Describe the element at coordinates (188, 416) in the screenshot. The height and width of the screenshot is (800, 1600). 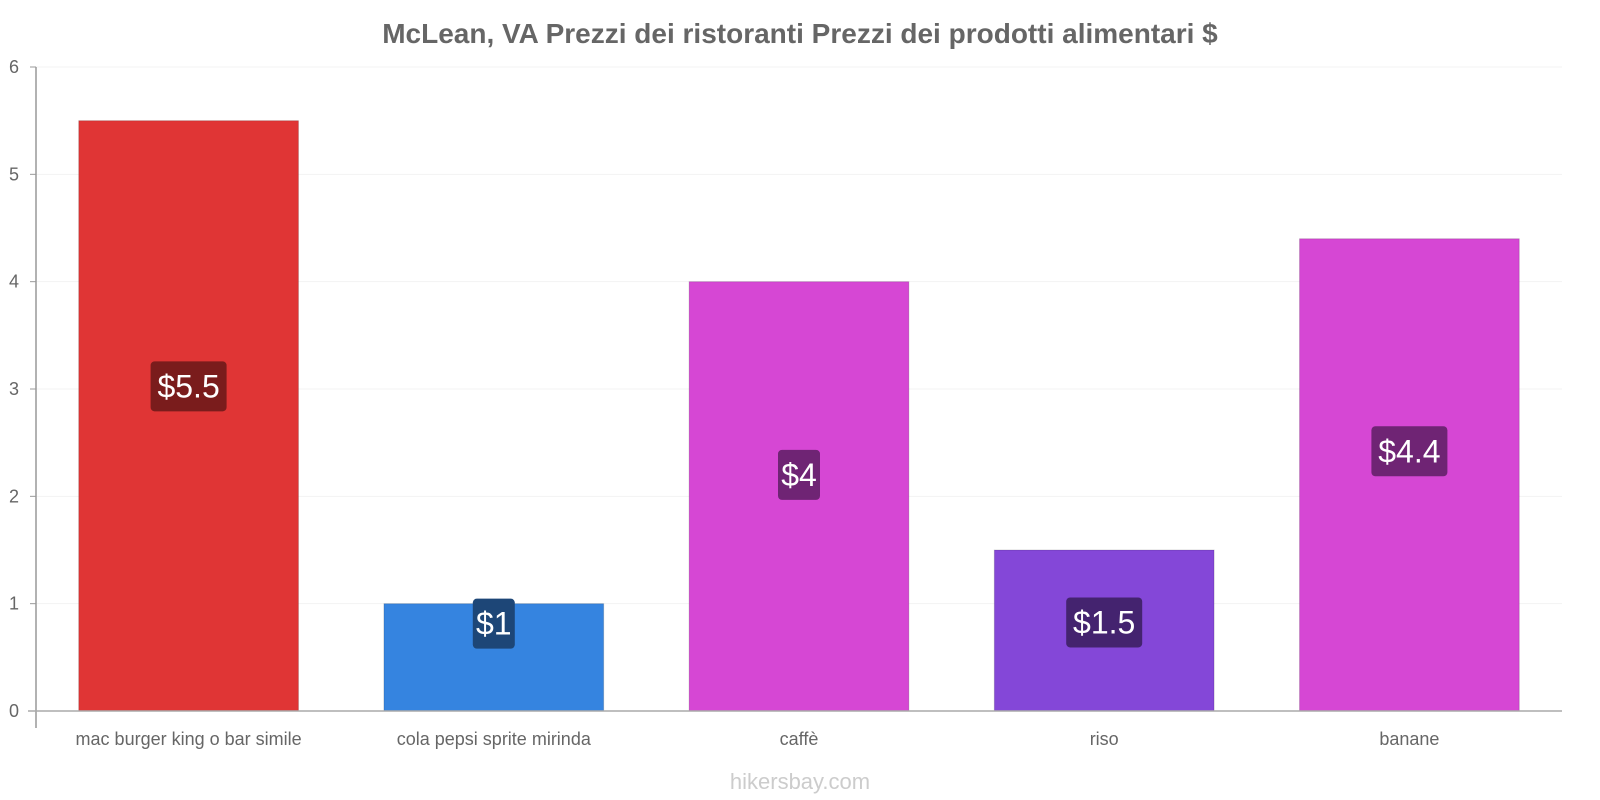
I see `bar` at that location.